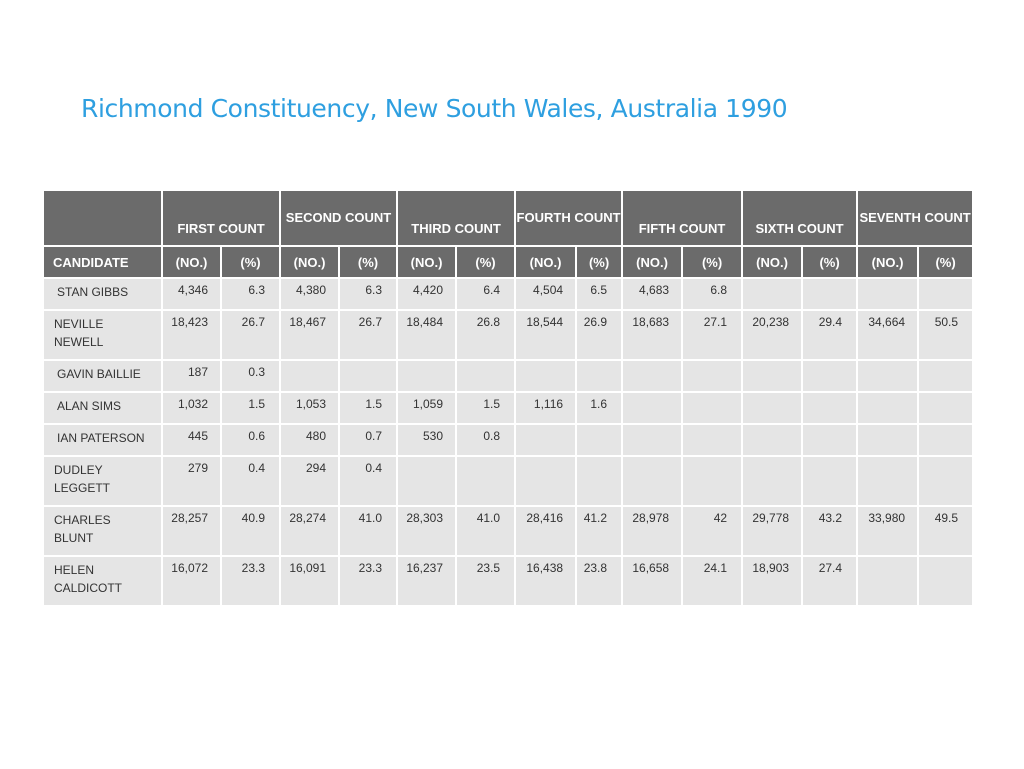 This screenshot has width=1024, height=769. What do you see at coordinates (191, 581) in the screenshot?
I see `vote-count-cell: 16,072` at bounding box center [191, 581].